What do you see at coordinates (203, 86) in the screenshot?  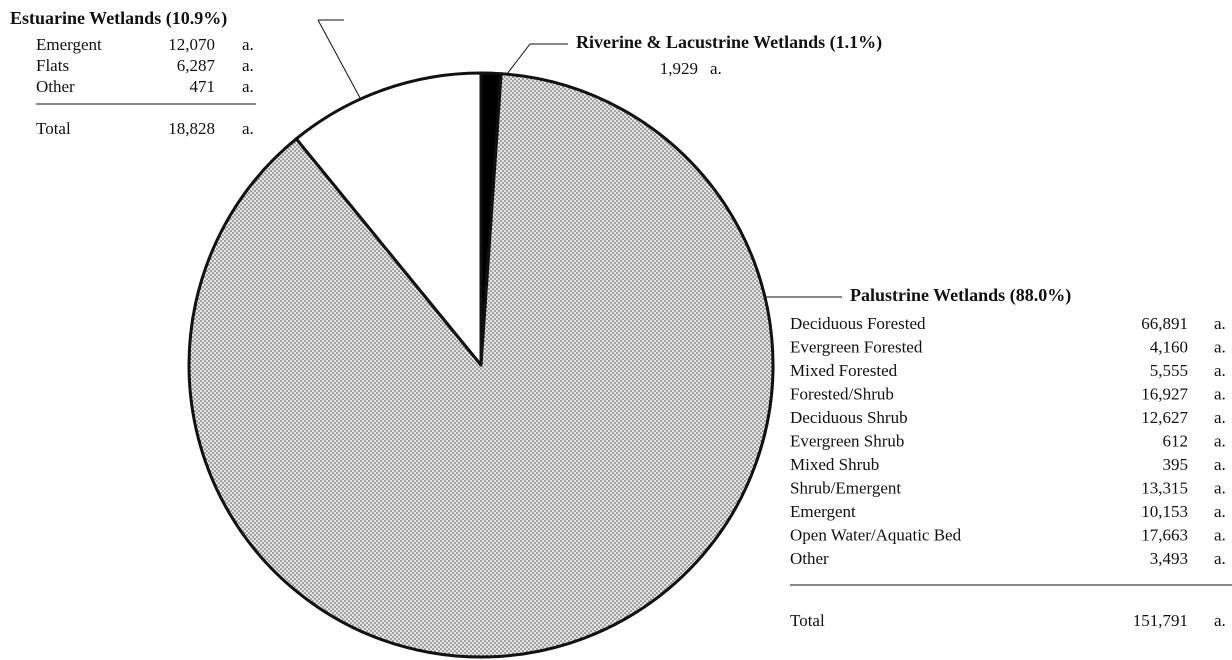 I see `row-value: 471` at bounding box center [203, 86].